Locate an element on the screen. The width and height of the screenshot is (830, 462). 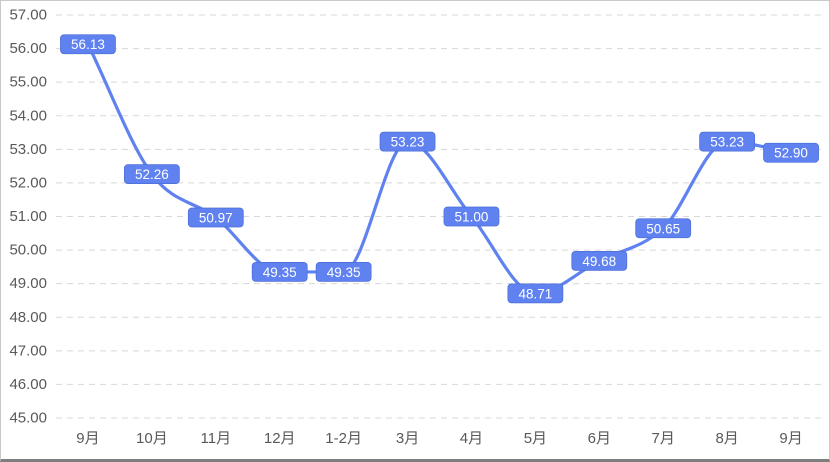
x-tick-label: 6月 is located at coordinates (599, 438).